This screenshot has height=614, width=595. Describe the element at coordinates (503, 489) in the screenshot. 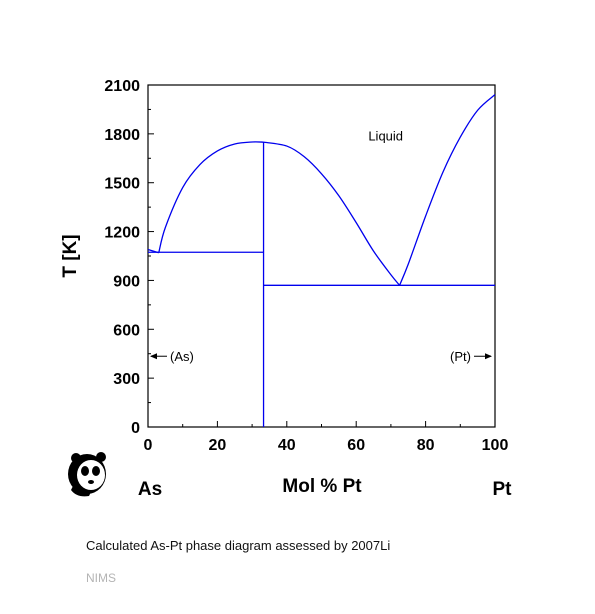

I see `right-element-label: Pt` at that location.